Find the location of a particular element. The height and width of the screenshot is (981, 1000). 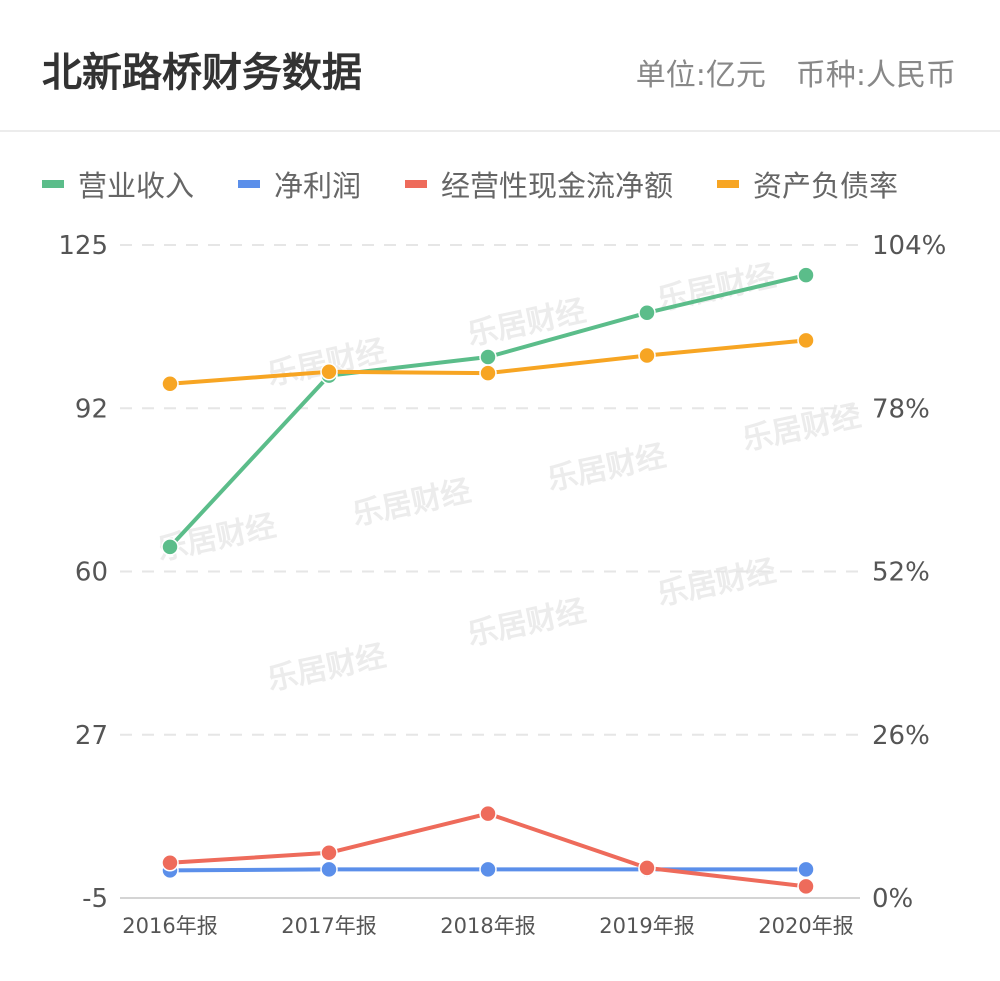

chart-legend: 营业收入 净利润 经营性现金流净额 资产负债率 is located at coordinates (470, 184).